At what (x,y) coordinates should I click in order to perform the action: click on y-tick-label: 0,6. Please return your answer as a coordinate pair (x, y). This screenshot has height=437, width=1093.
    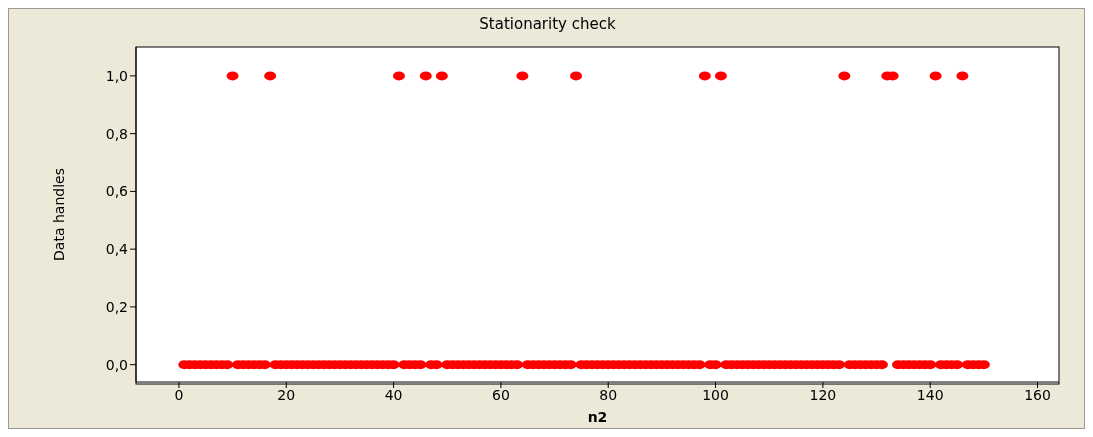
    Looking at the image, I should click on (117, 191).